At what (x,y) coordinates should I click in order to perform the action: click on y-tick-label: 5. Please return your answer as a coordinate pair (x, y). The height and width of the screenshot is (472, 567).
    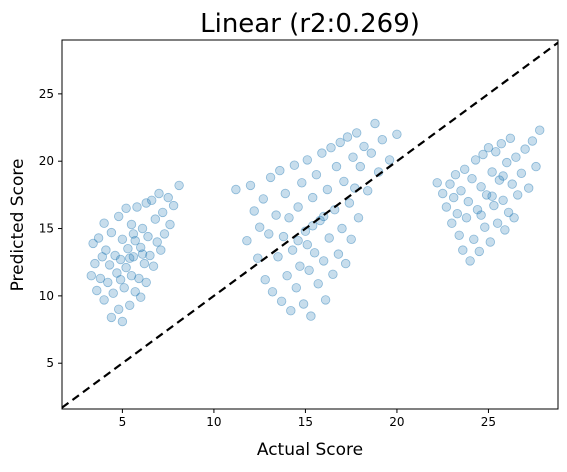
    Looking at the image, I should click on (50, 363).